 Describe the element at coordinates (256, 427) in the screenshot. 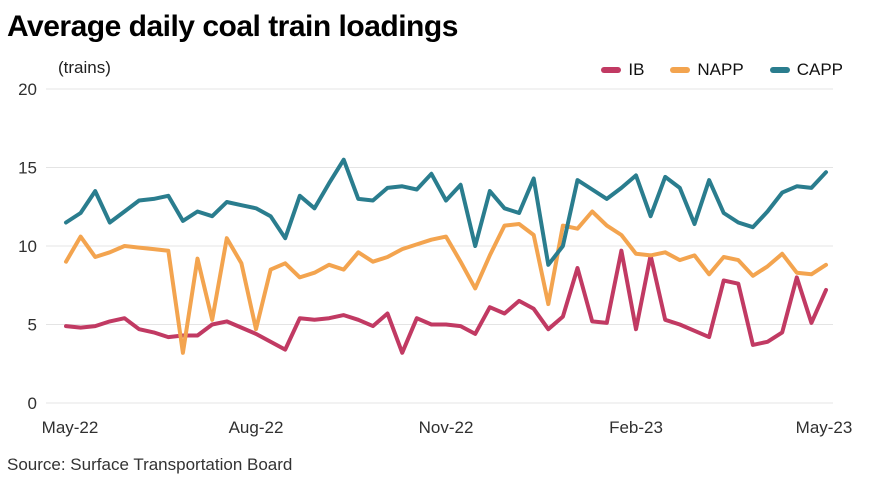

I see `x-tick-aug-22: Aug-22` at that location.